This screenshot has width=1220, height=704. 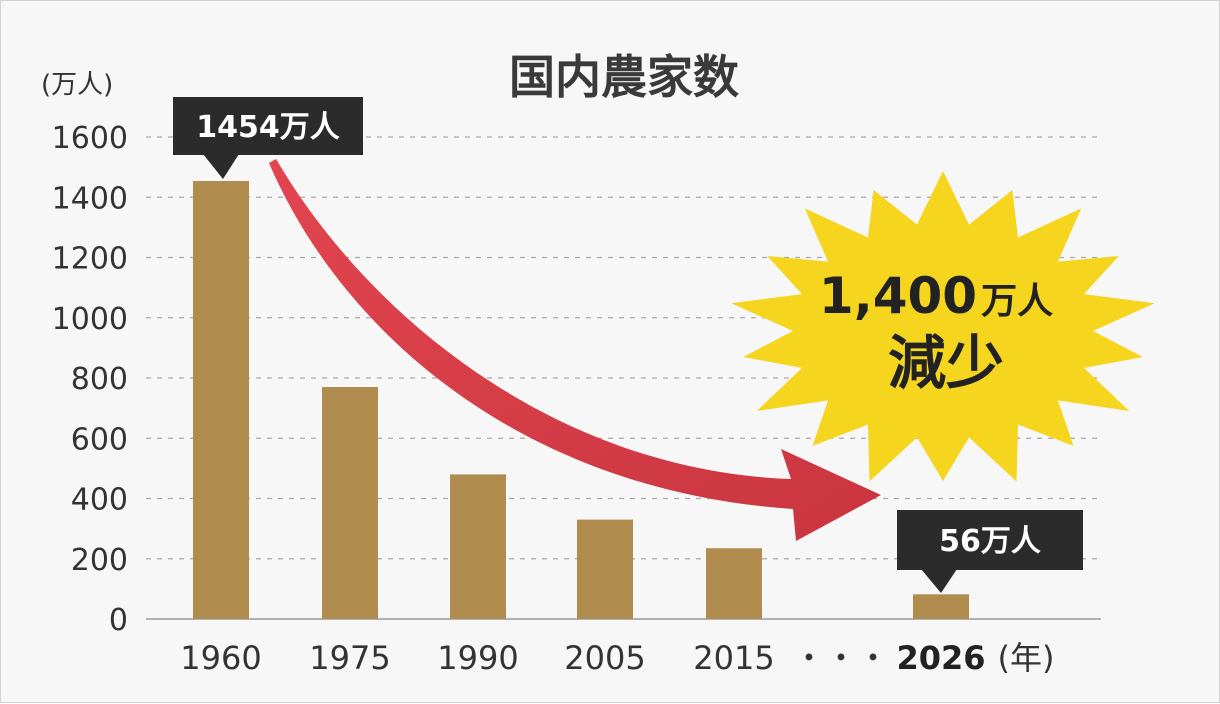 I want to click on y-axis-unit-label: (万人), so click(x=77, y=85).